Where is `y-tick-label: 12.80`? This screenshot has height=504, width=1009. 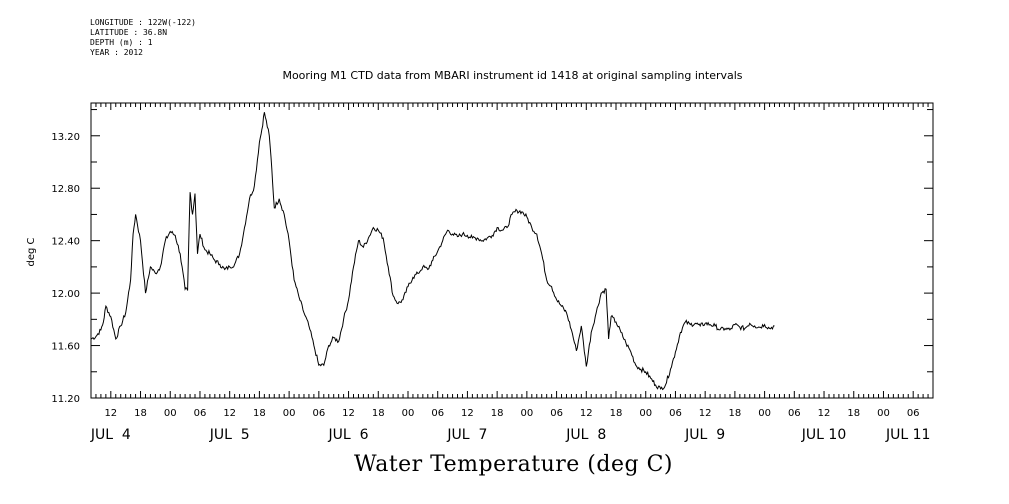 y-tick-label: 12.80 is located at coordinates (65, 189).